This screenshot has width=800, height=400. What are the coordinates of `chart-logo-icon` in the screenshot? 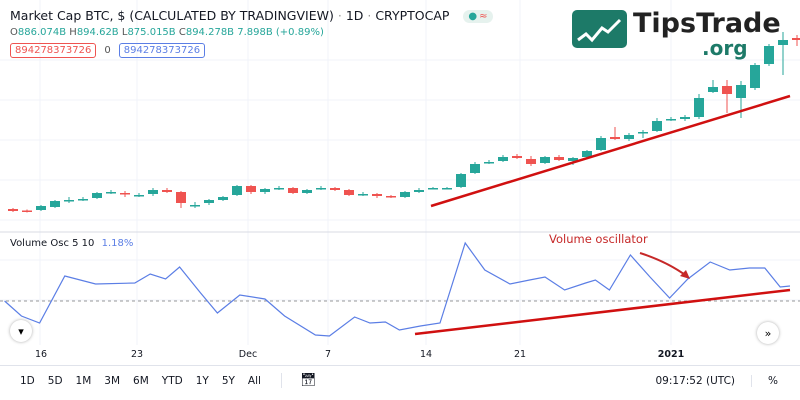 It's located at (599, 29).